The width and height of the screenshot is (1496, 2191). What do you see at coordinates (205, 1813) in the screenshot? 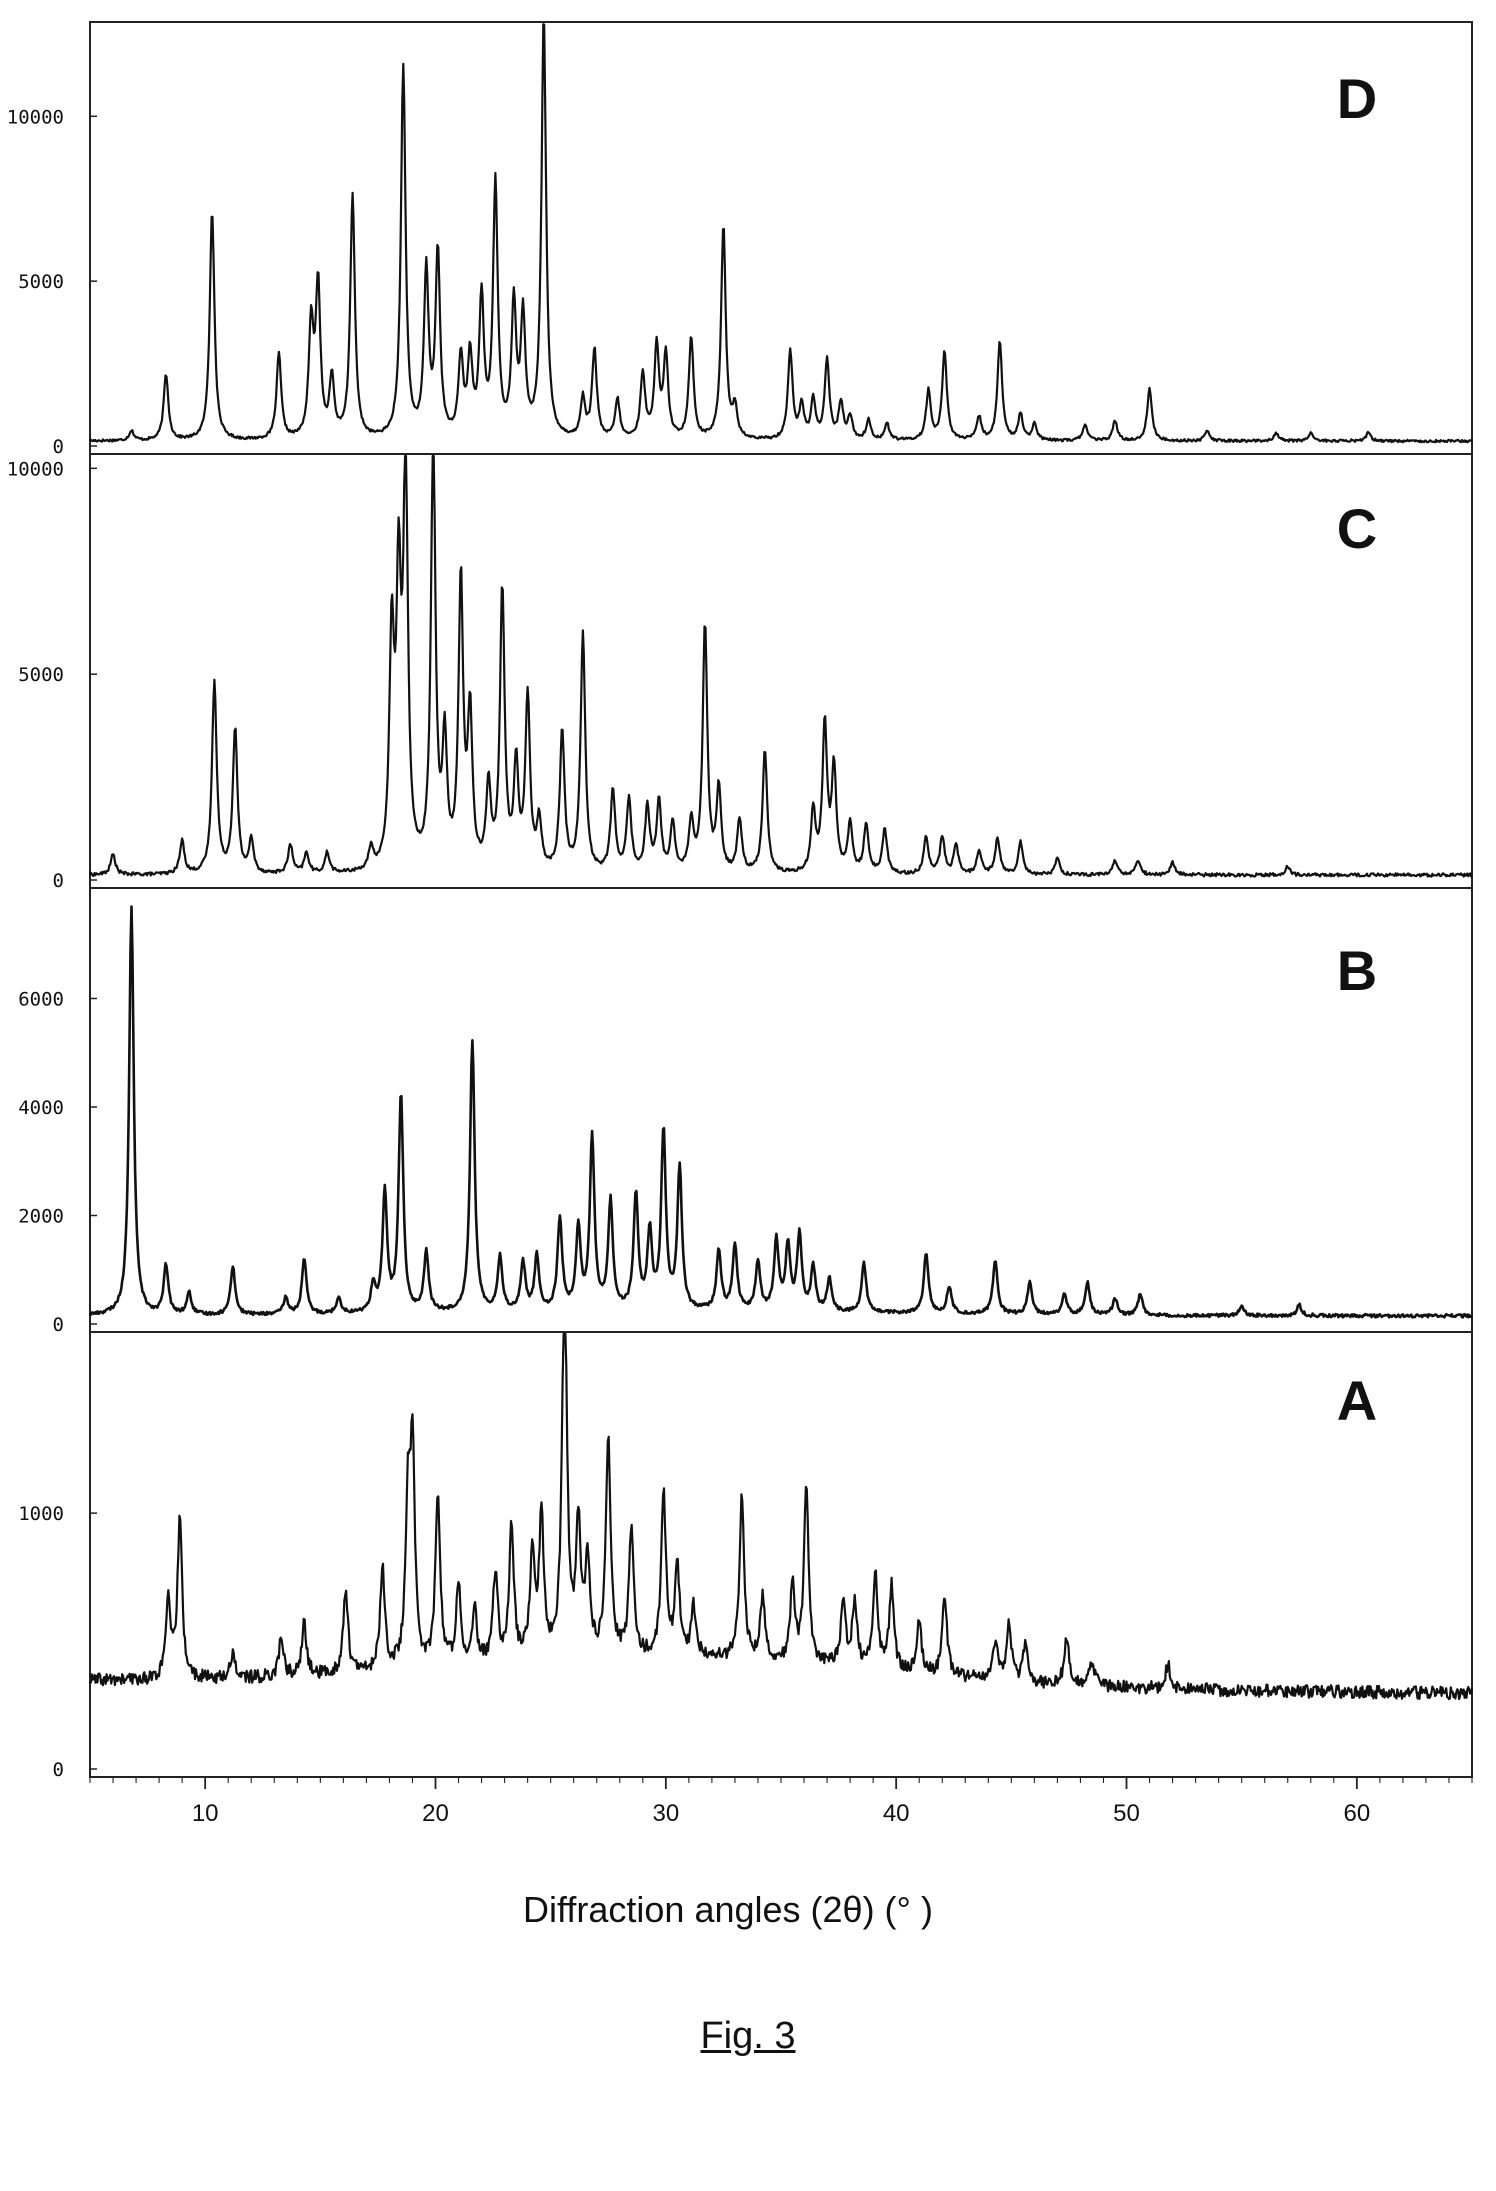
I see `x-tick-label: 10` at bounding box center [205, 1813].